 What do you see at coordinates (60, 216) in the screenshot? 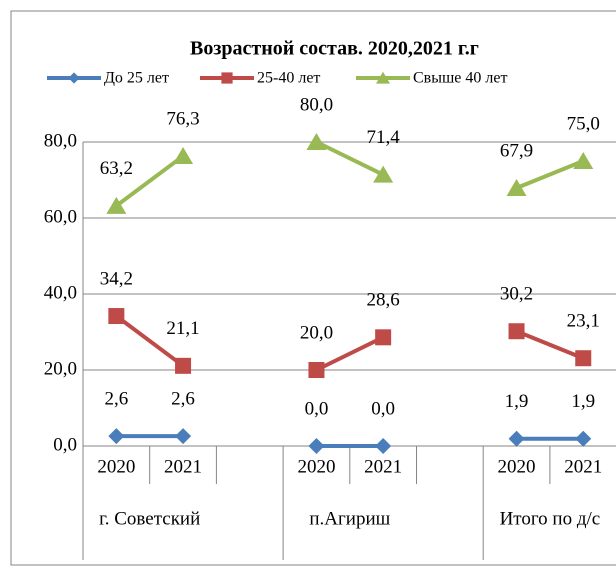
I see `y-tick-label: 60,0` at bounding box center [60, 216].